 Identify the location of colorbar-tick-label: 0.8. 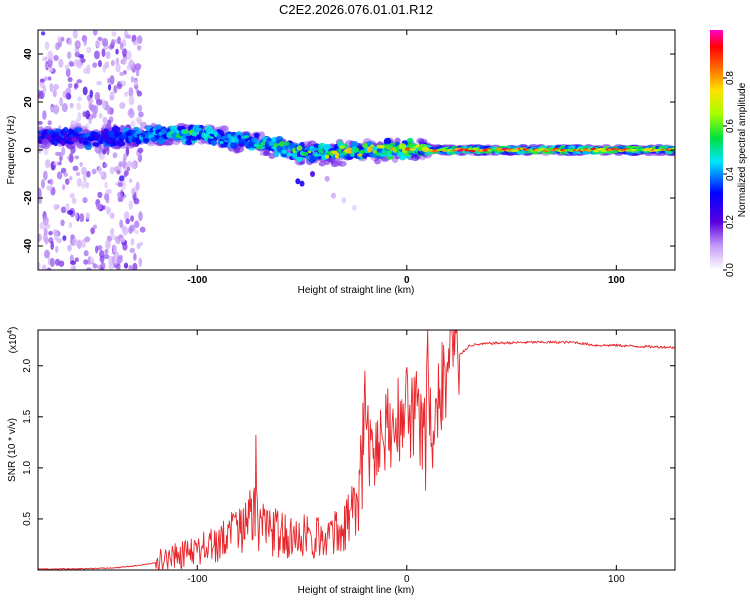
(730, 78).